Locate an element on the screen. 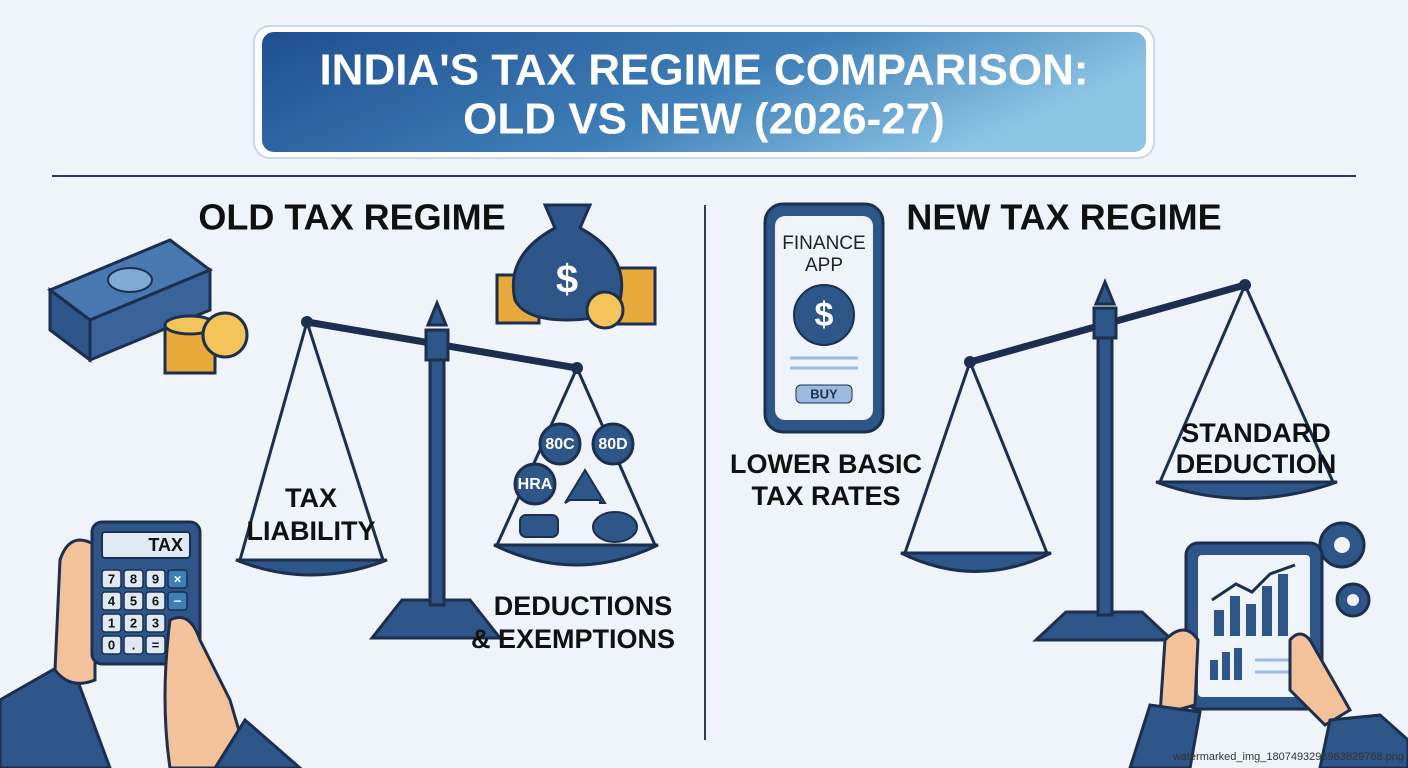 Image resolution: width=1408 pixels, height=768 pixels. calculator-key-label: − is located at coordinates (178, 600).